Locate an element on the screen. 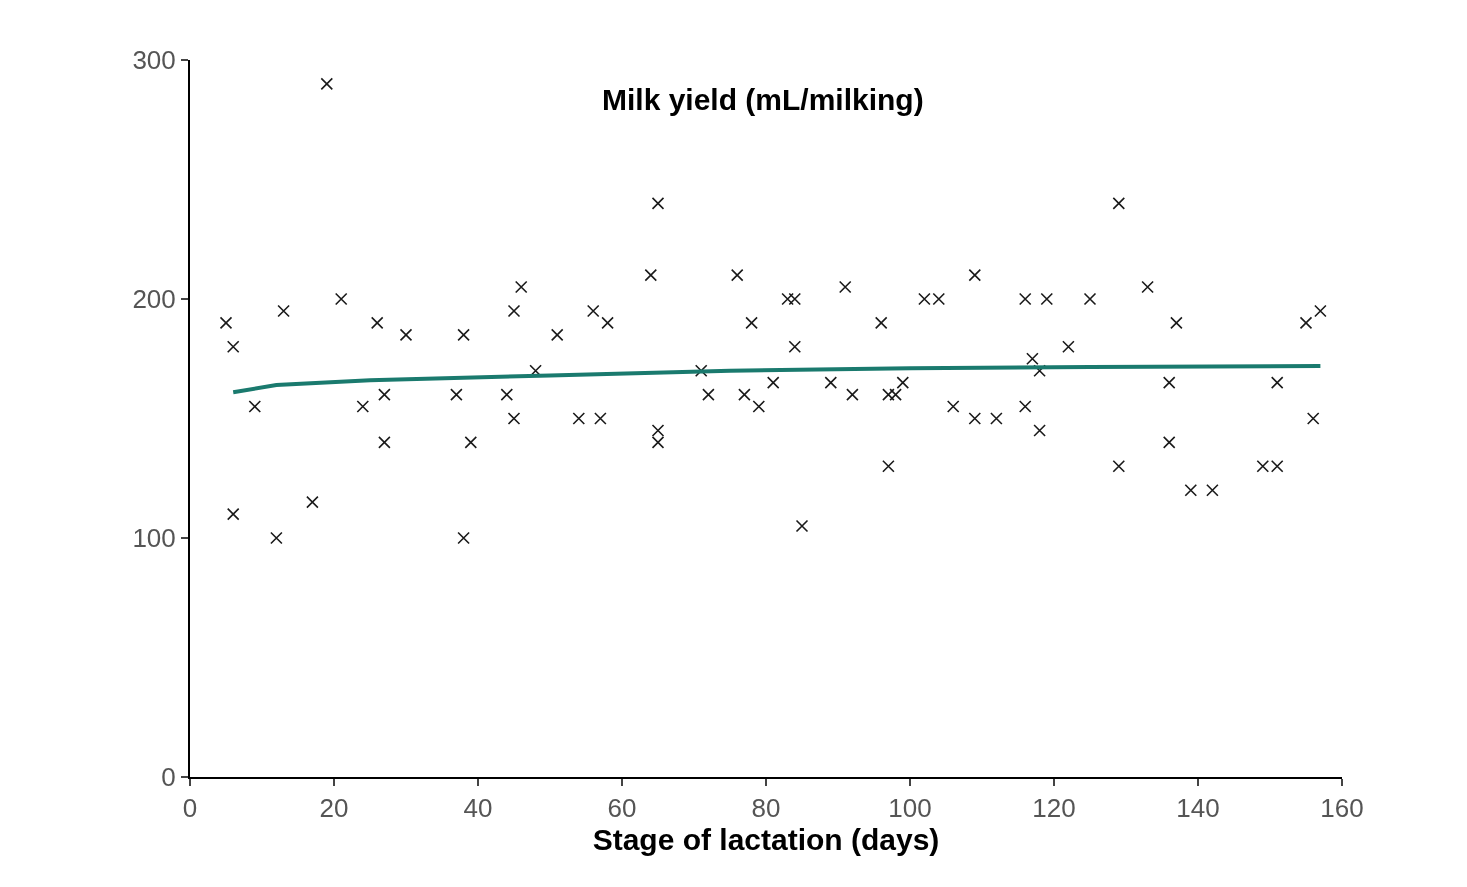  x-axis-title: Stage of lactation (days) is located at coordinates (766, 840).